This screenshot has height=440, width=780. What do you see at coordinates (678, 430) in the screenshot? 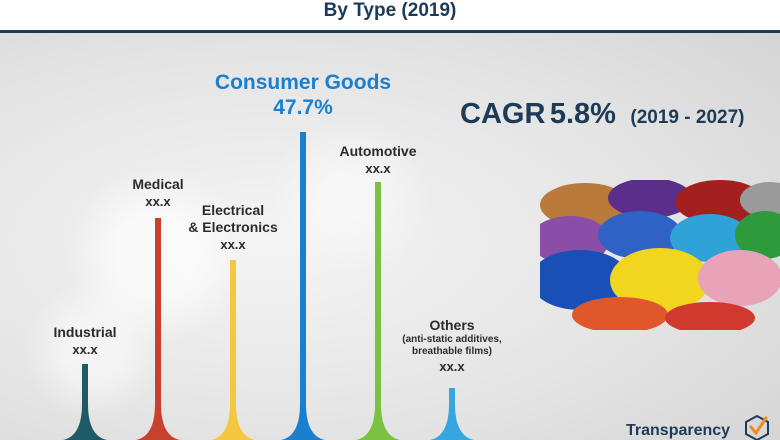
I see `brand-logo-text: Transparency` at bounding box center [678, 430].